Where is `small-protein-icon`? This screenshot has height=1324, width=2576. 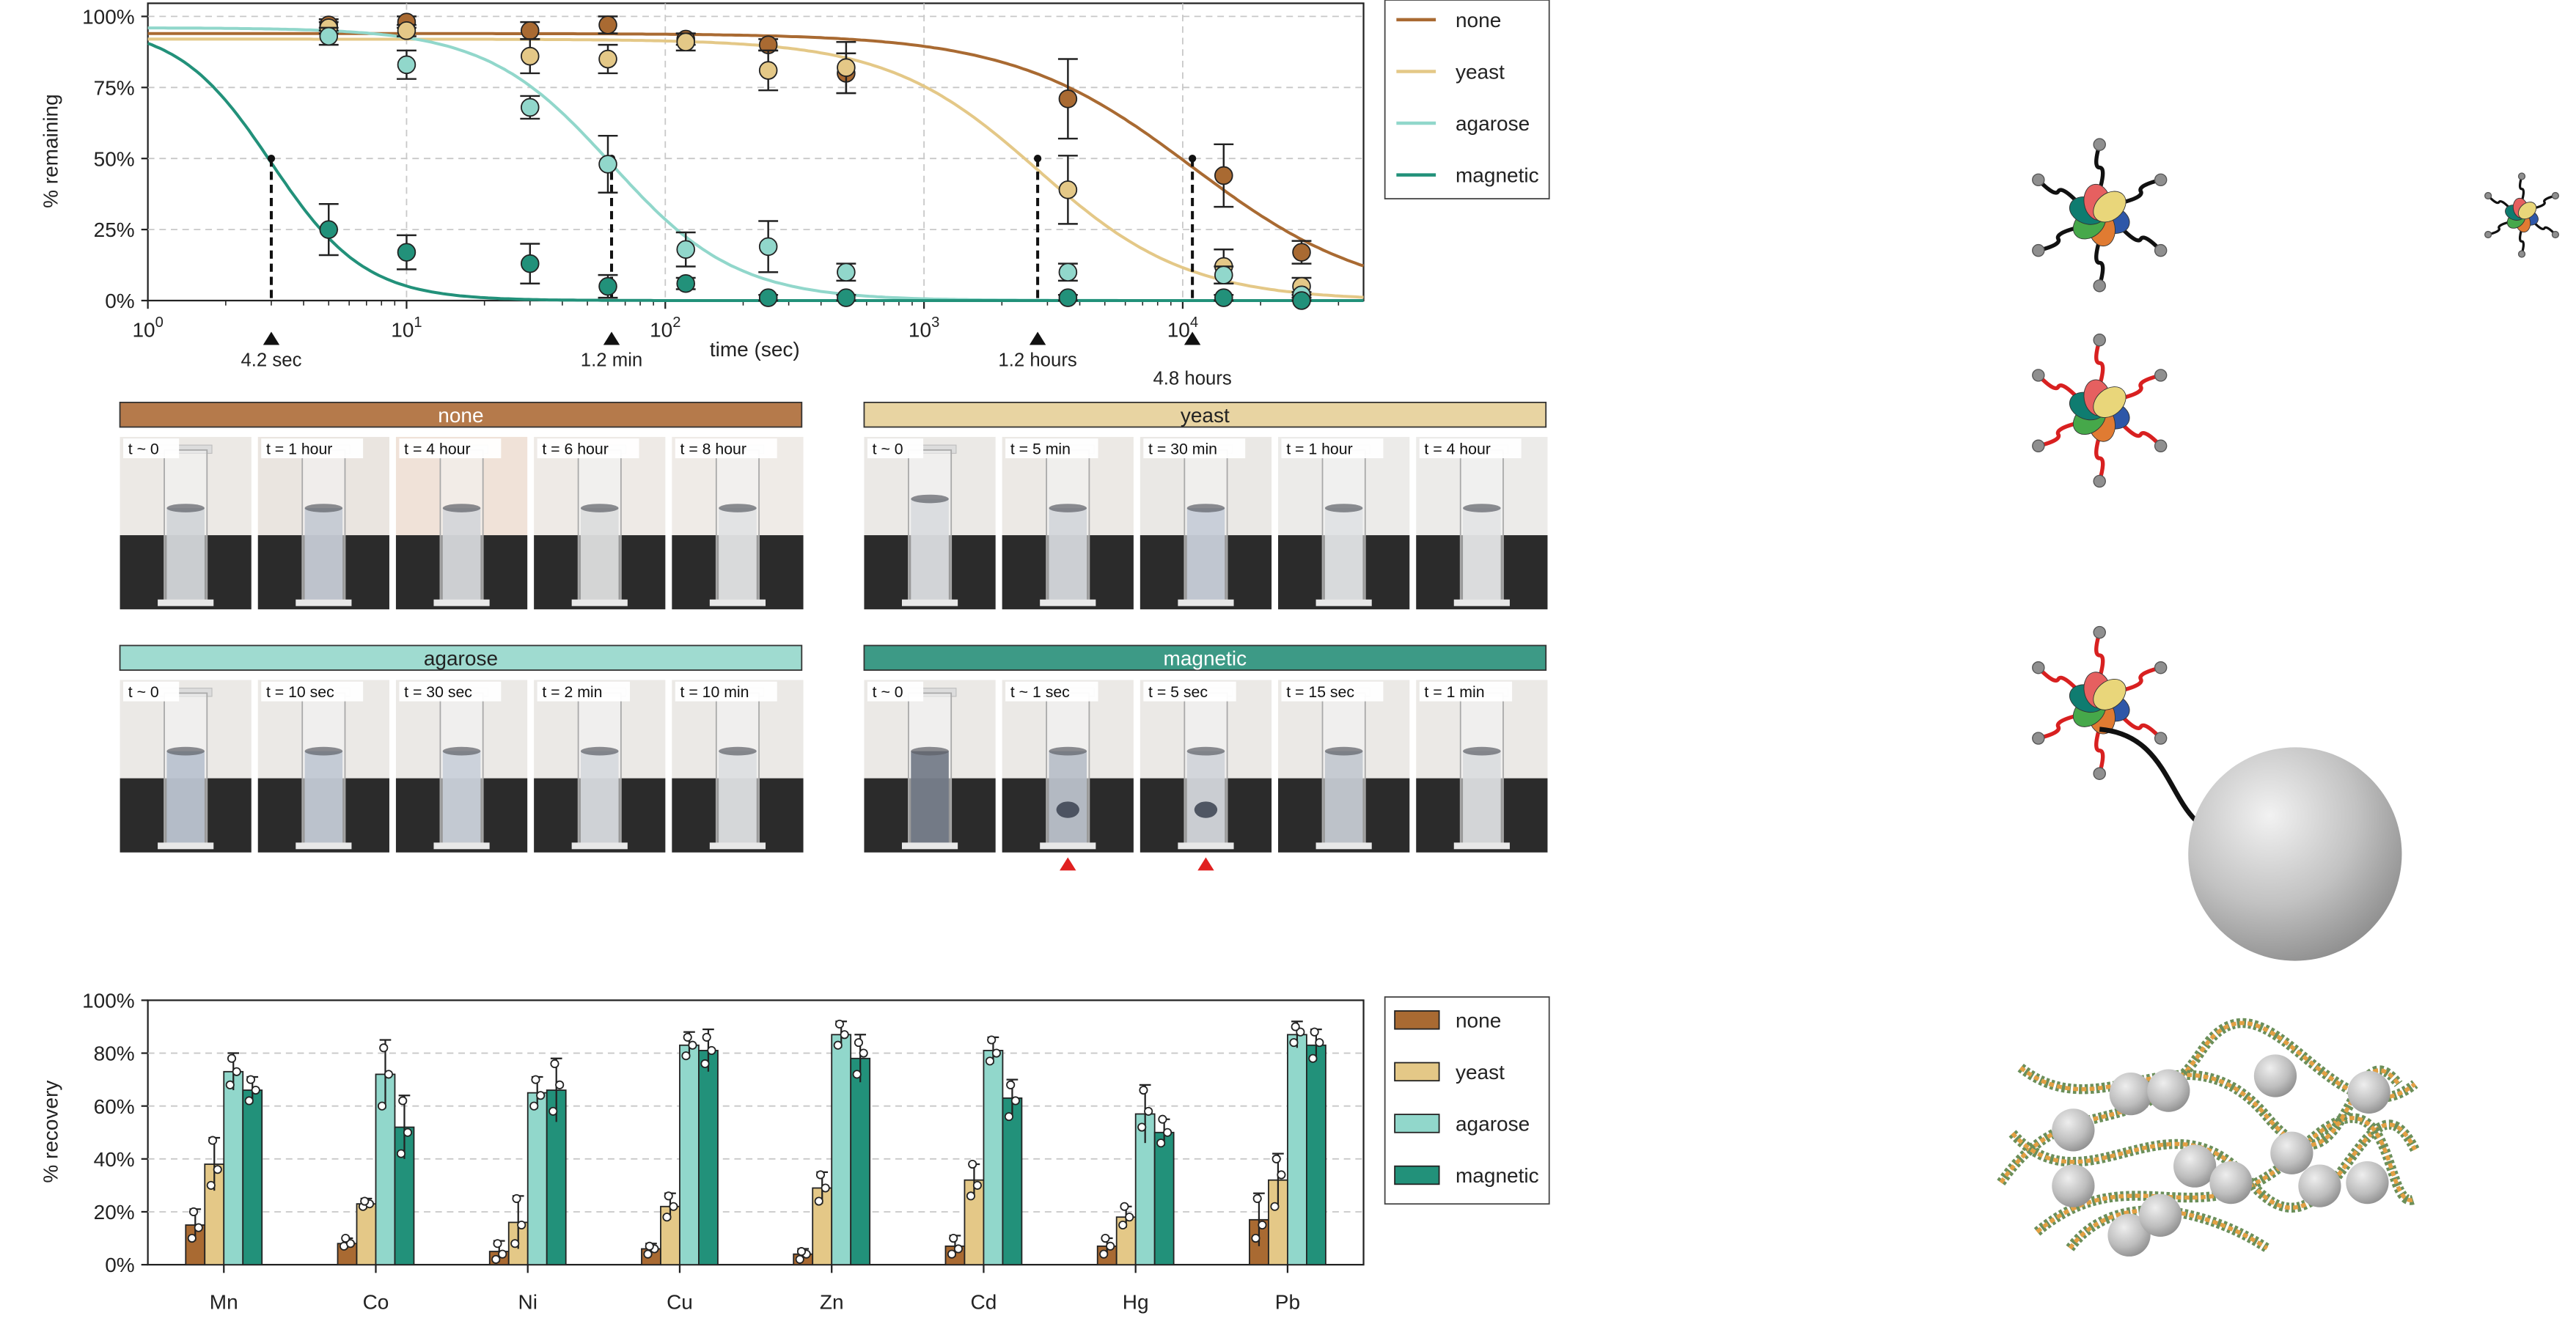
small-protein-icon is located at coordinates (2522, 215).